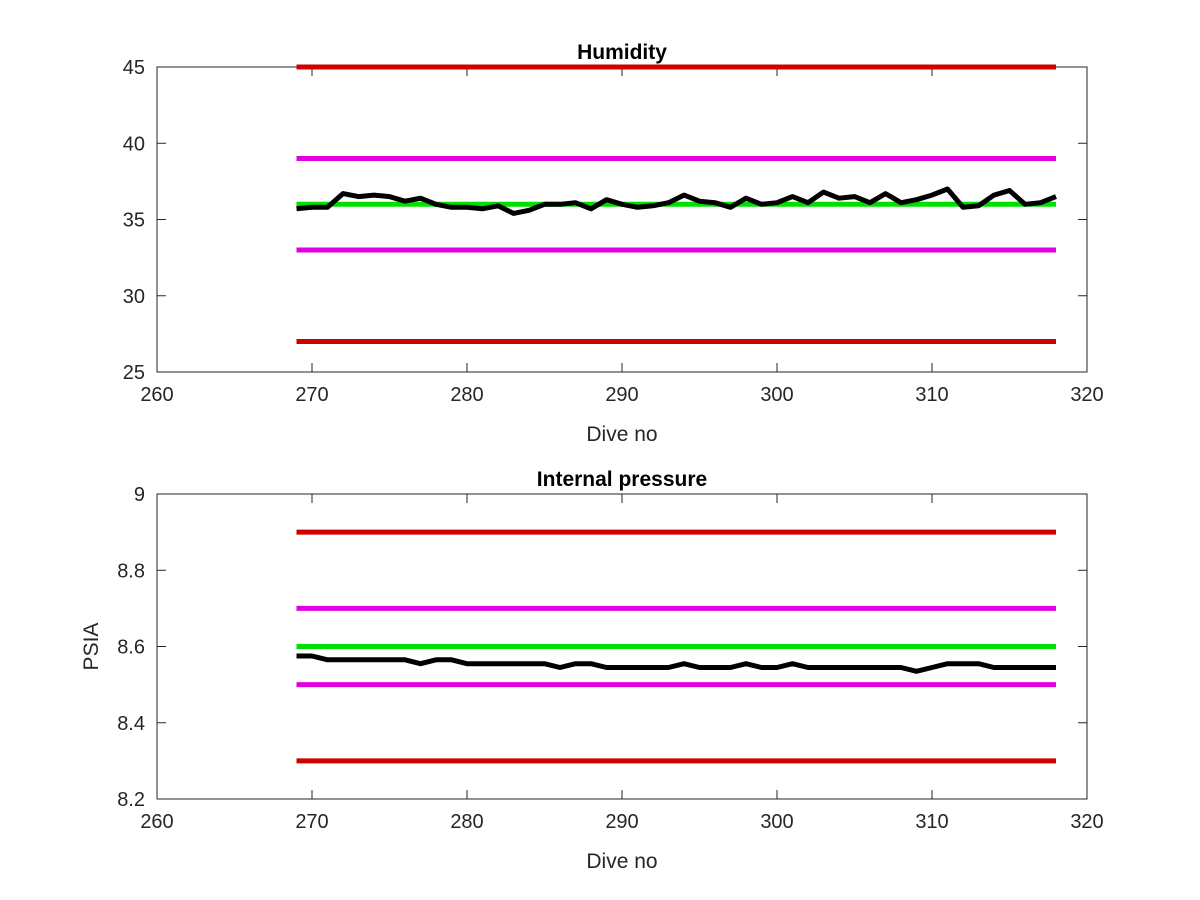  What do you see at coordinates (131, 724) in the screenshot?
I see `y-tick-label: 8.4` at bounding box center [131, 724].